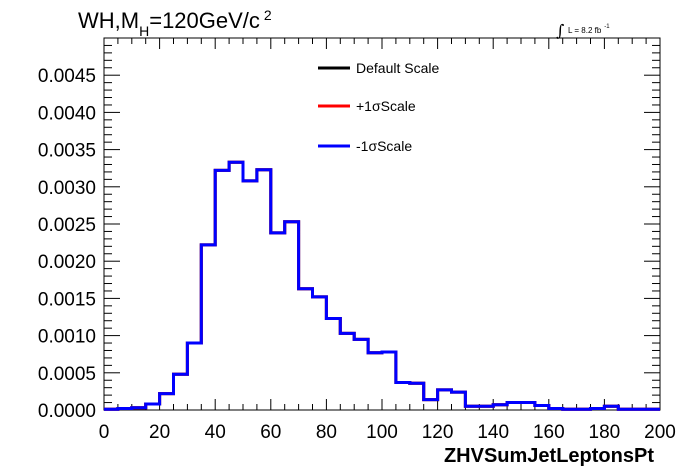  Describe the element at coordinates (144, 31) in the screenshot. I see `title-subscript: H` at that location.